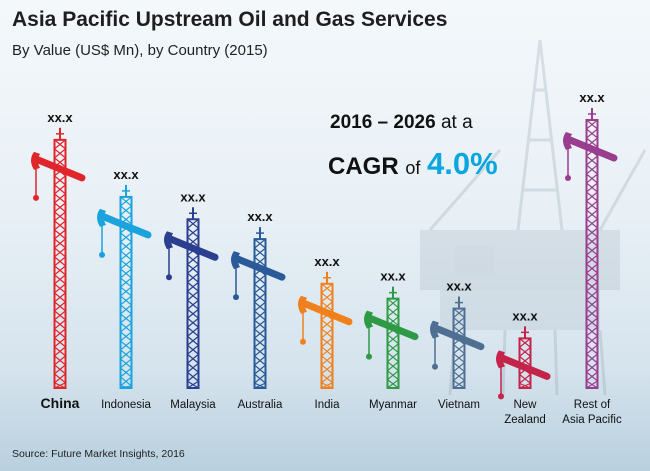 Image resolution: width=650 pixels, height=471 pixels. Describe the element at coordinates (413, 168) in the screenshot. I see `cagr-of: of` at that location.